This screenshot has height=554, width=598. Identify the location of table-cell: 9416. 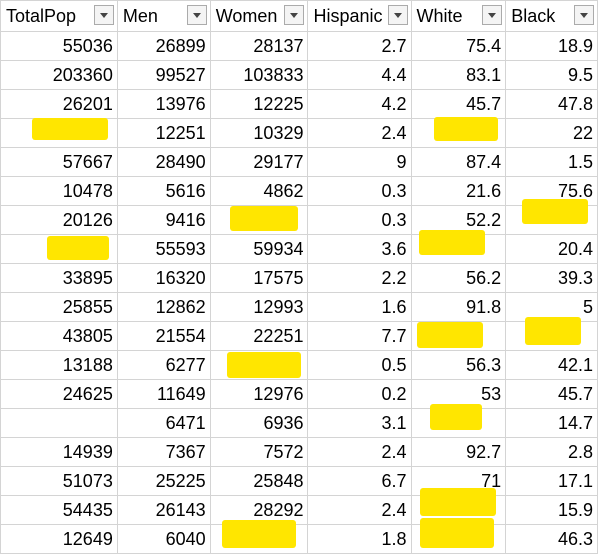
(163, 220).